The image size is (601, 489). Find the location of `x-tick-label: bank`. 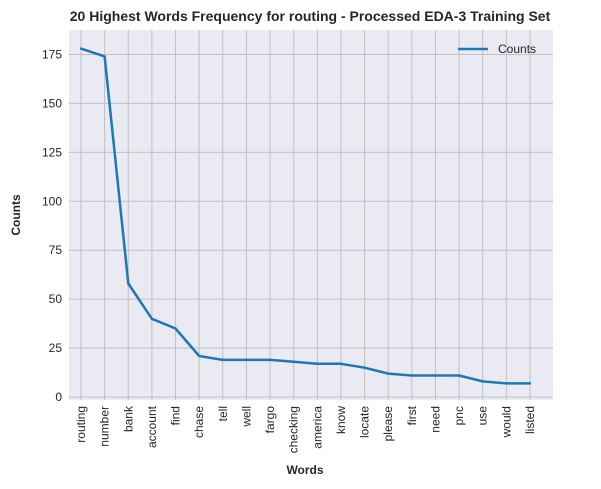

x-tick-label: bank is located at coordinates (128, 418).